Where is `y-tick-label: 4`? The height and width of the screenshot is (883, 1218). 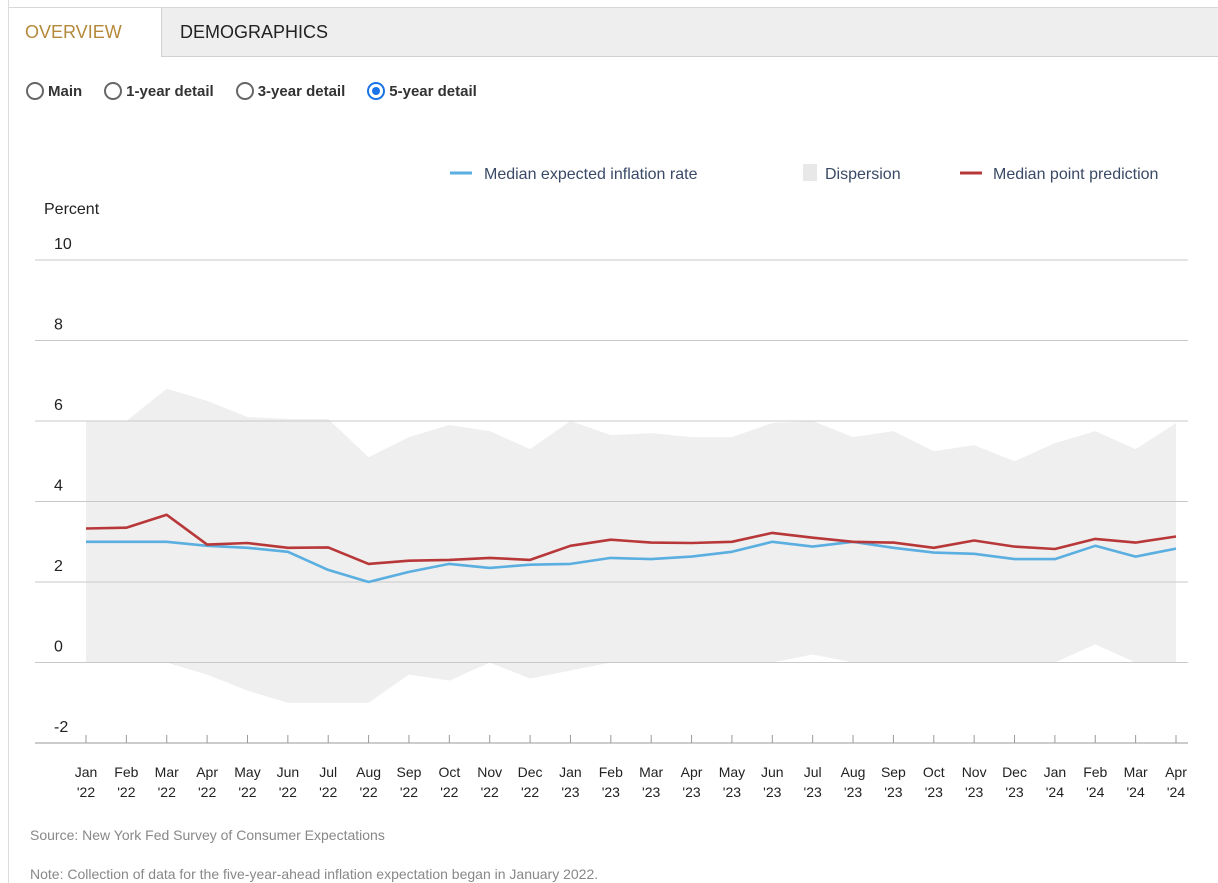 y-tick-label: 4 is located at coordinates (58, 486).